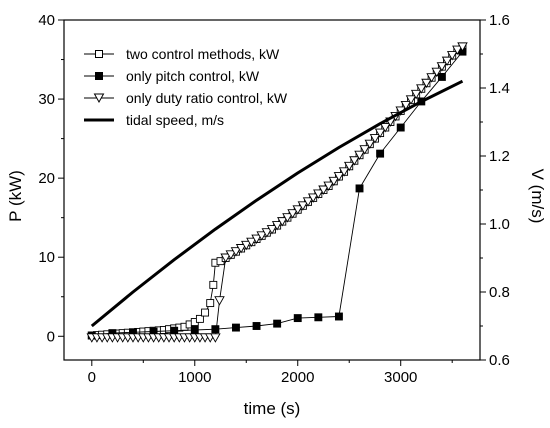  What do you see at coordinates (193, 76) in the screenshot?
I see `legend-label-pitch: only pitch control, kW` at bounding box center [193, 76].